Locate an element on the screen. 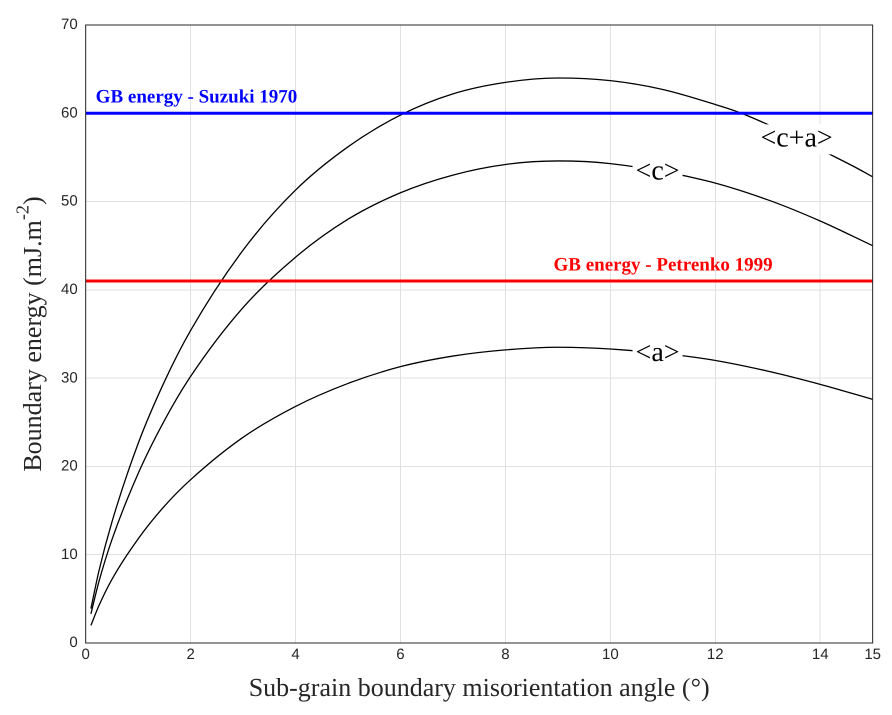 The height and width of the screenshot is (715, 892). y-tick-label: 20 is located at coordinates (69, 466).